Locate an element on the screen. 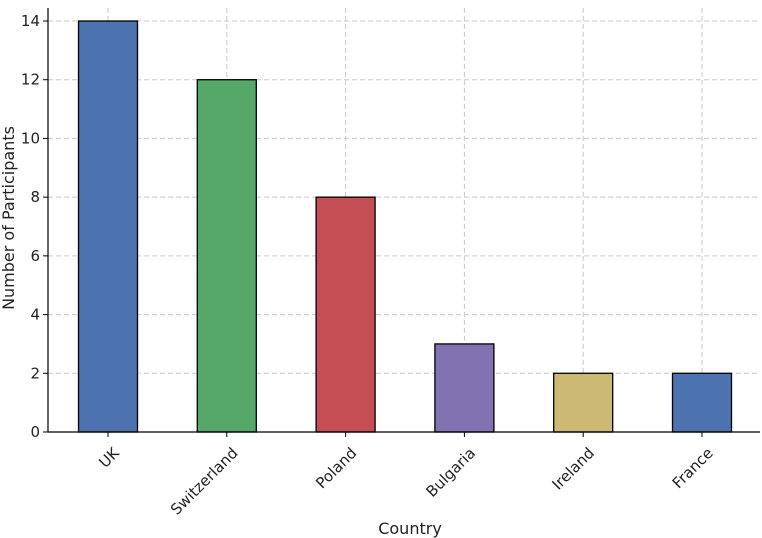  y-tick-label: 10 is located at coordinates (30, 138).